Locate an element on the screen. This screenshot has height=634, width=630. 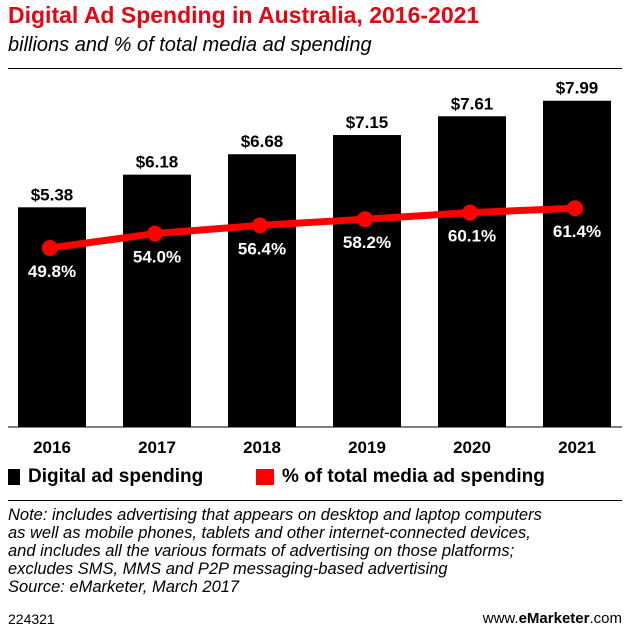
source-line: Source: eMarketer, March 2017 is located at coordinates (124, 587).